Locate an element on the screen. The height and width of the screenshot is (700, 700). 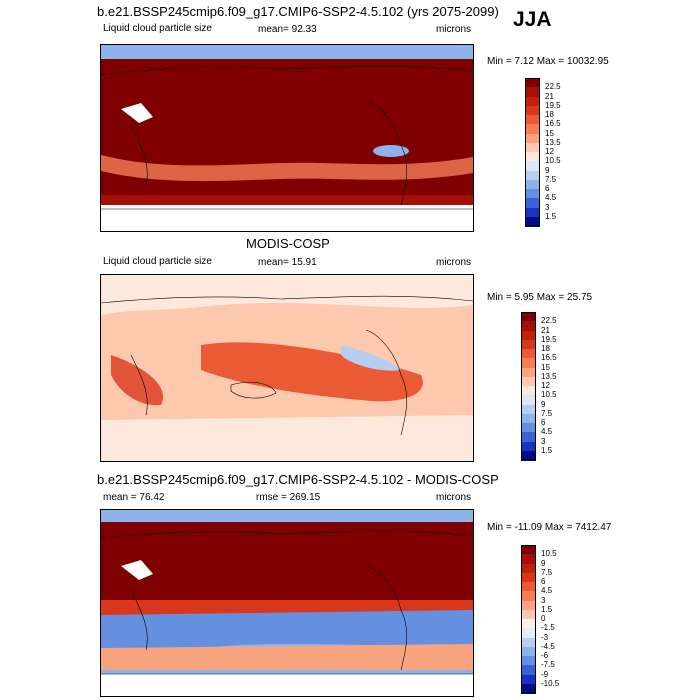
panel3-coastlines is located at coordinates (287, 602).